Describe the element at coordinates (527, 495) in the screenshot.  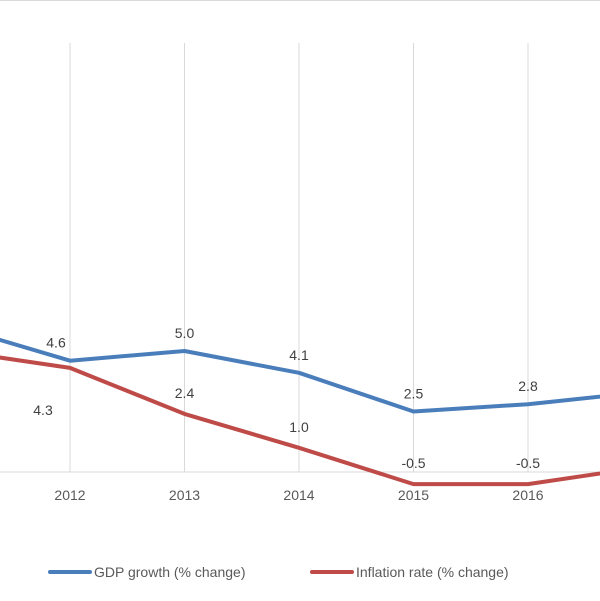
I see `x-tick-2016: 2016` at that location.